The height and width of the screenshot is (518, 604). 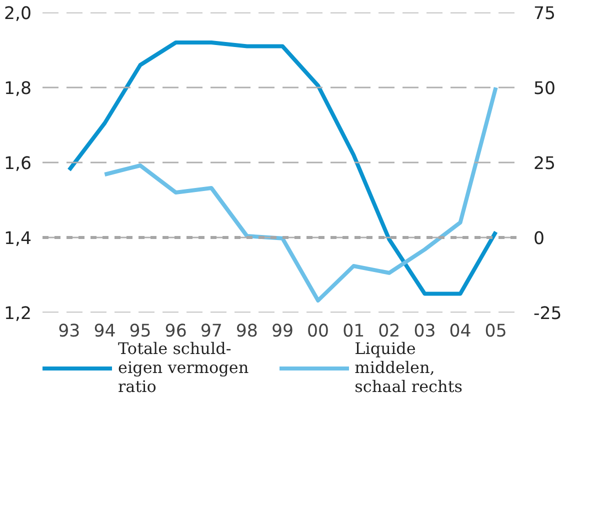 What do you see at coordinates (18, 164) in the screenshot?
I see `y-tick-label: 1,6` at bounding box center [18, 164].